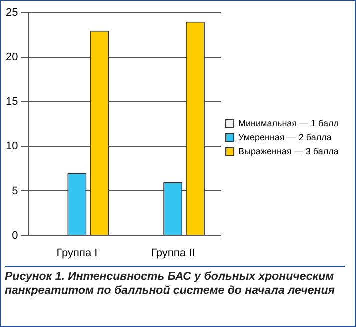 This screenshot has height=327, width=356. What do you see at coordinates (77, 253) in the screenshot?
I see `x-tick-label: Группа I` at bounding box center [77, 253].